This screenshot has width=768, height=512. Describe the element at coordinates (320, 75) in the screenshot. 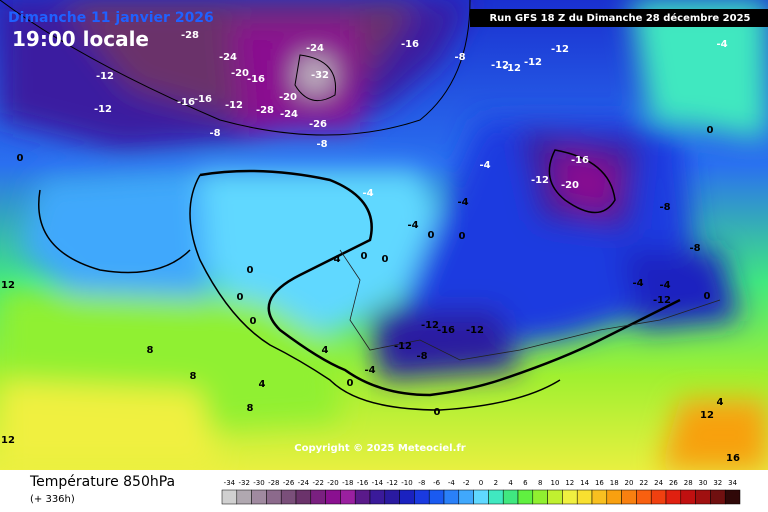

I see `contour-label: -32` at that location.